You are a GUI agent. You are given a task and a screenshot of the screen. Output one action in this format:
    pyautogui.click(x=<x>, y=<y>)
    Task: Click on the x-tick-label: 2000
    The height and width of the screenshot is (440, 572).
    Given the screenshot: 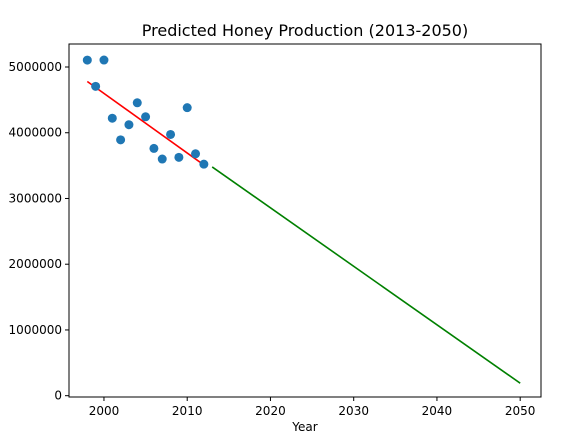 What is the action you would take?
    pyautogui.click(x=104, y=411)
    